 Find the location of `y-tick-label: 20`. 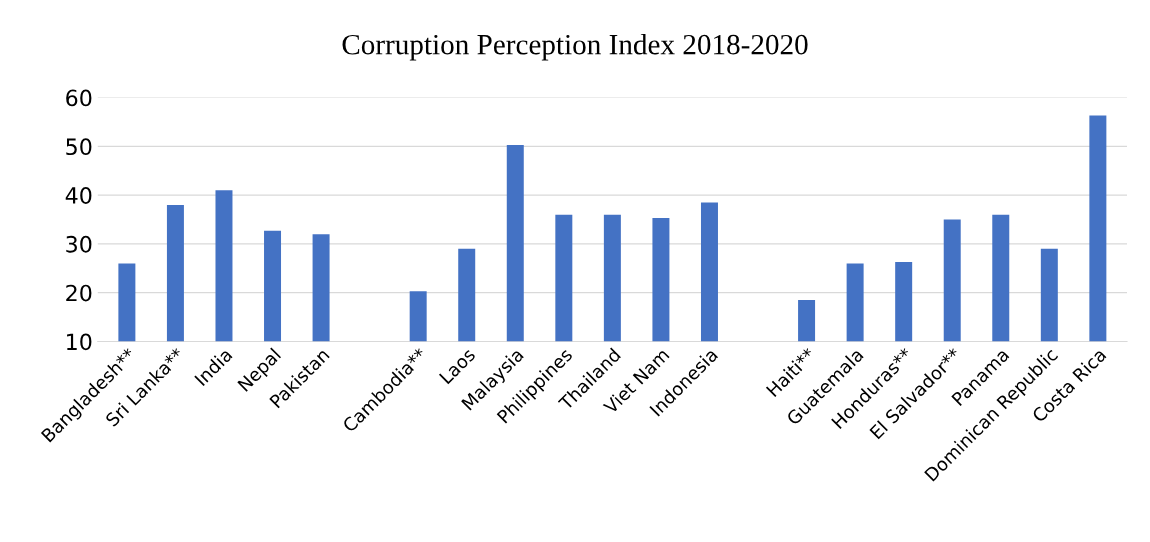

y-tick-label: 20 is located at coordinates (79, 293).